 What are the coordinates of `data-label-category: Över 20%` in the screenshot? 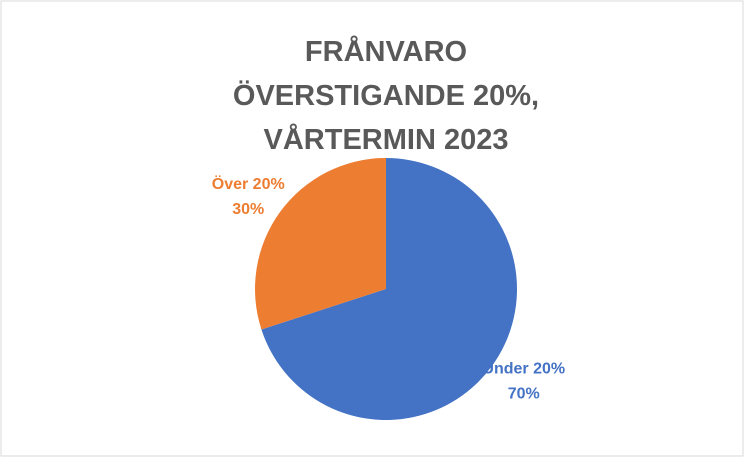 It's located at (248, 183).